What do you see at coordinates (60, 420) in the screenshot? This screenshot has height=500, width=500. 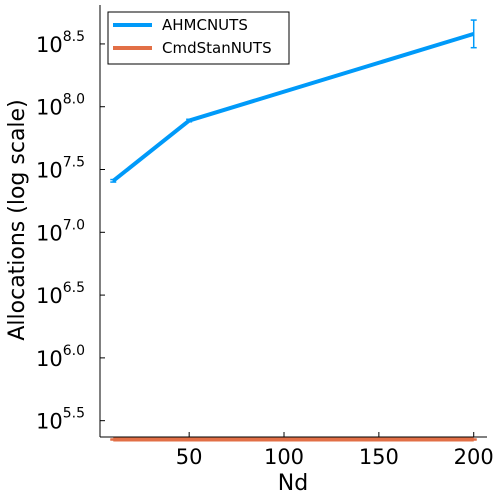 I see `y-tick-label: 105.5` at bounding box center [60, 420].